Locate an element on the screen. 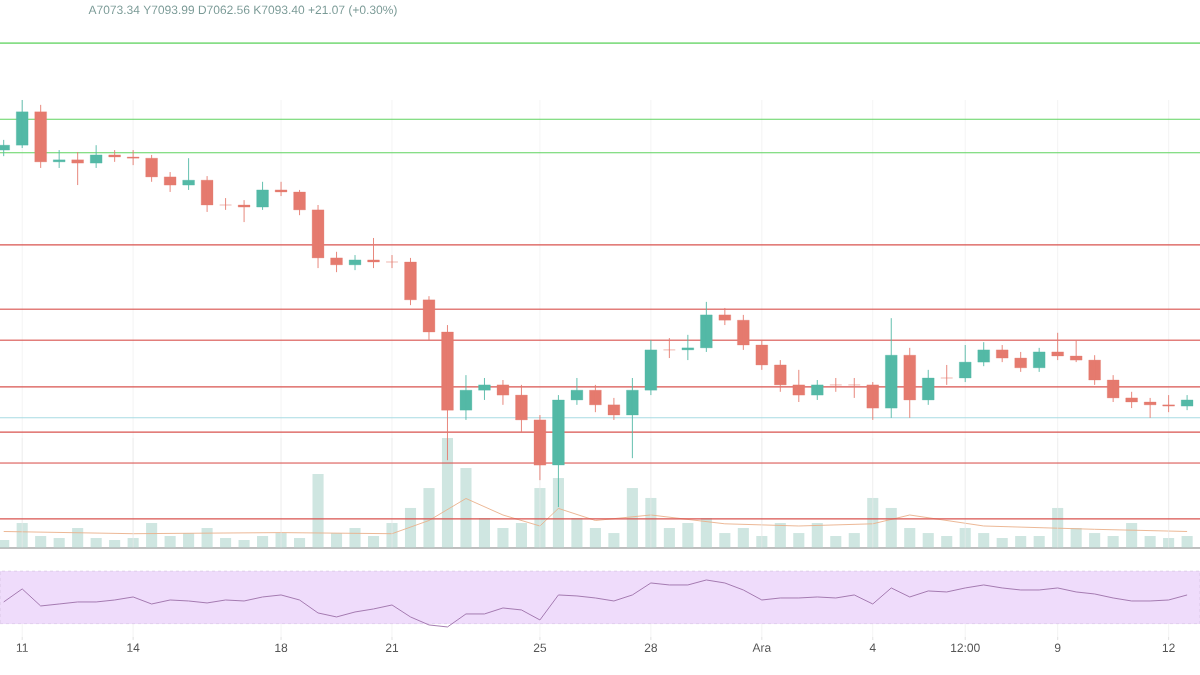 This screenshot has width=1200, height=675. x-tick-label: 28 is located at coordinates (651, 648).